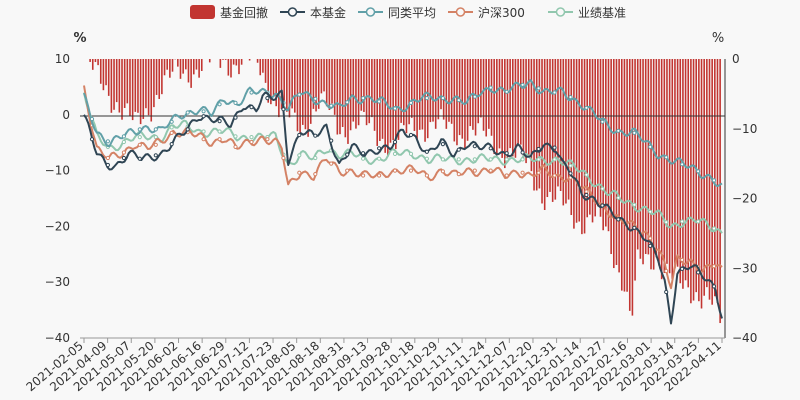  I want to click on legend-label-1: 本基金, so click(328, 12).